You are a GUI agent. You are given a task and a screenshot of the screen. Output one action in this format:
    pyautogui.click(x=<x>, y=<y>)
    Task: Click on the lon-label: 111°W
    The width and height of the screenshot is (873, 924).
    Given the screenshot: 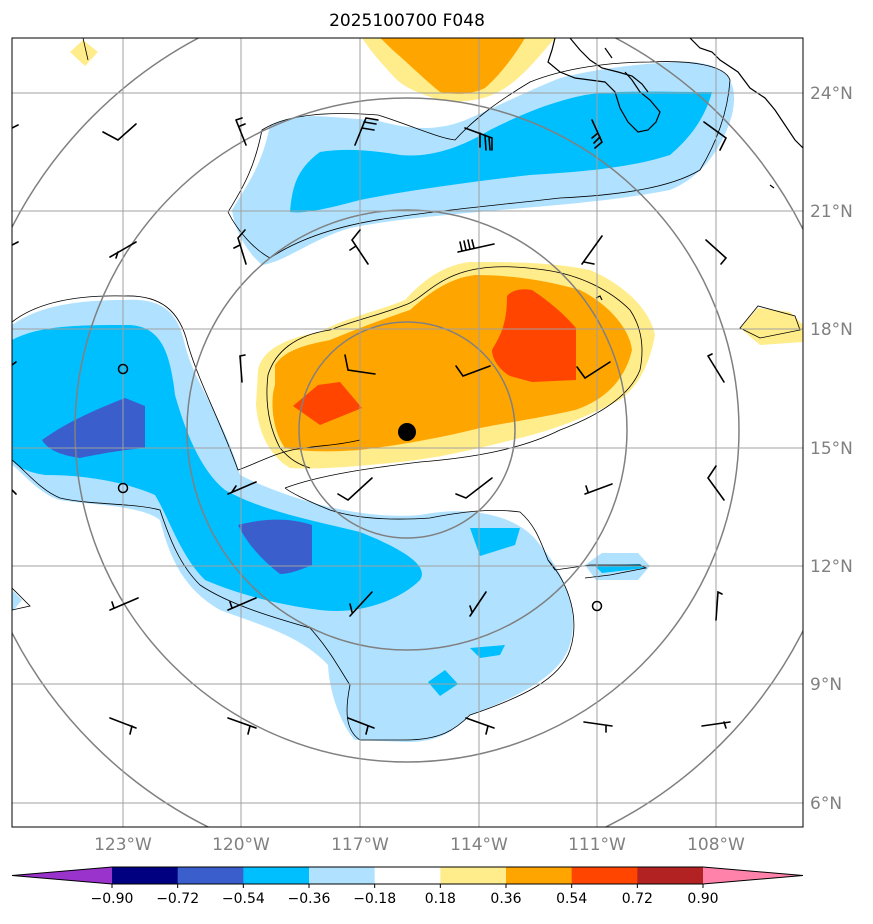 What is the action you would take?
    pyautogui.click(x=597, y=845)
    